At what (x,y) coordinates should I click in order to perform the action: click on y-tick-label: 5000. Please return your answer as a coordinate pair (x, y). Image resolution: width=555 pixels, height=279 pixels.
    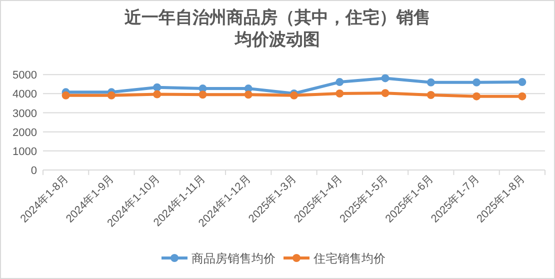
    Looking at the image, I should click on (24, 76).